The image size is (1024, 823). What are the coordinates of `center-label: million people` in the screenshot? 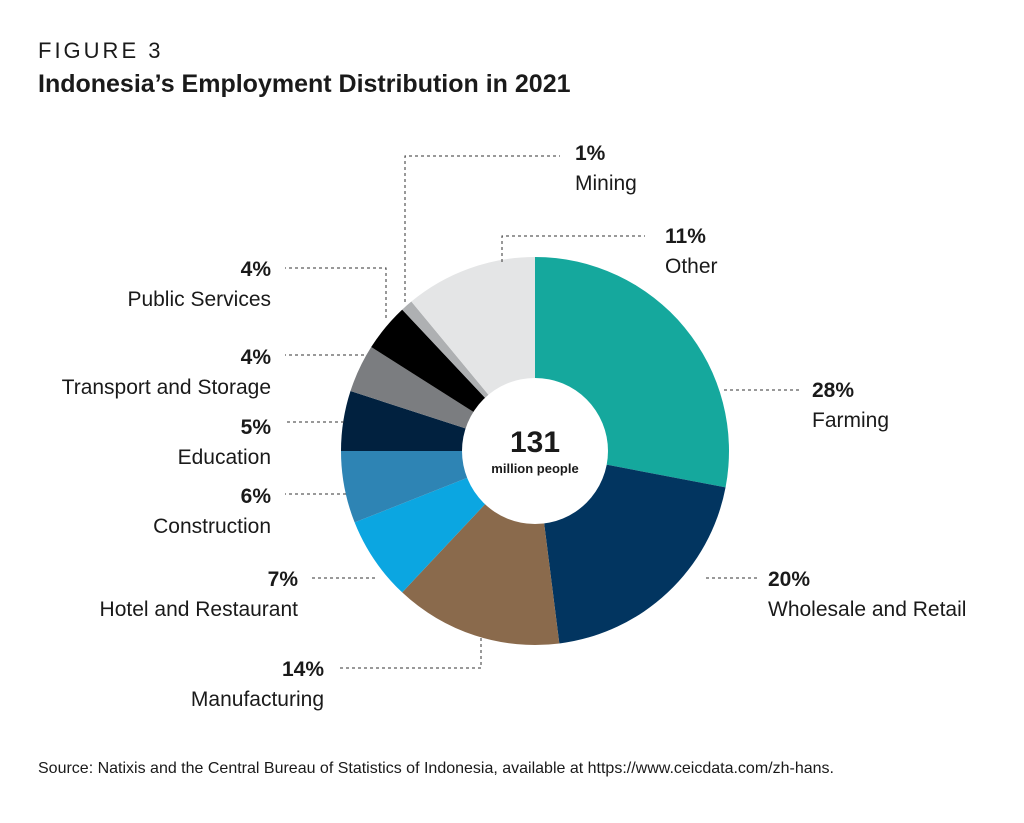 It's located at (534, 468).